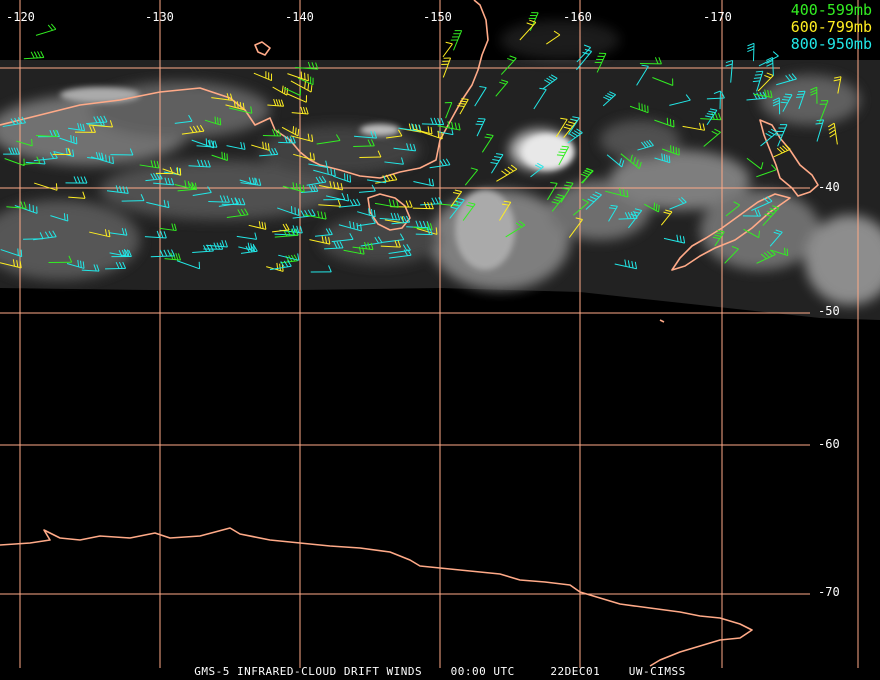 The width and height of the screenshot is (880, 680). Describe the element at coordinates (831, 44) in the screenshot. I see `legend-item-800-950: 800-950mb` at that location.